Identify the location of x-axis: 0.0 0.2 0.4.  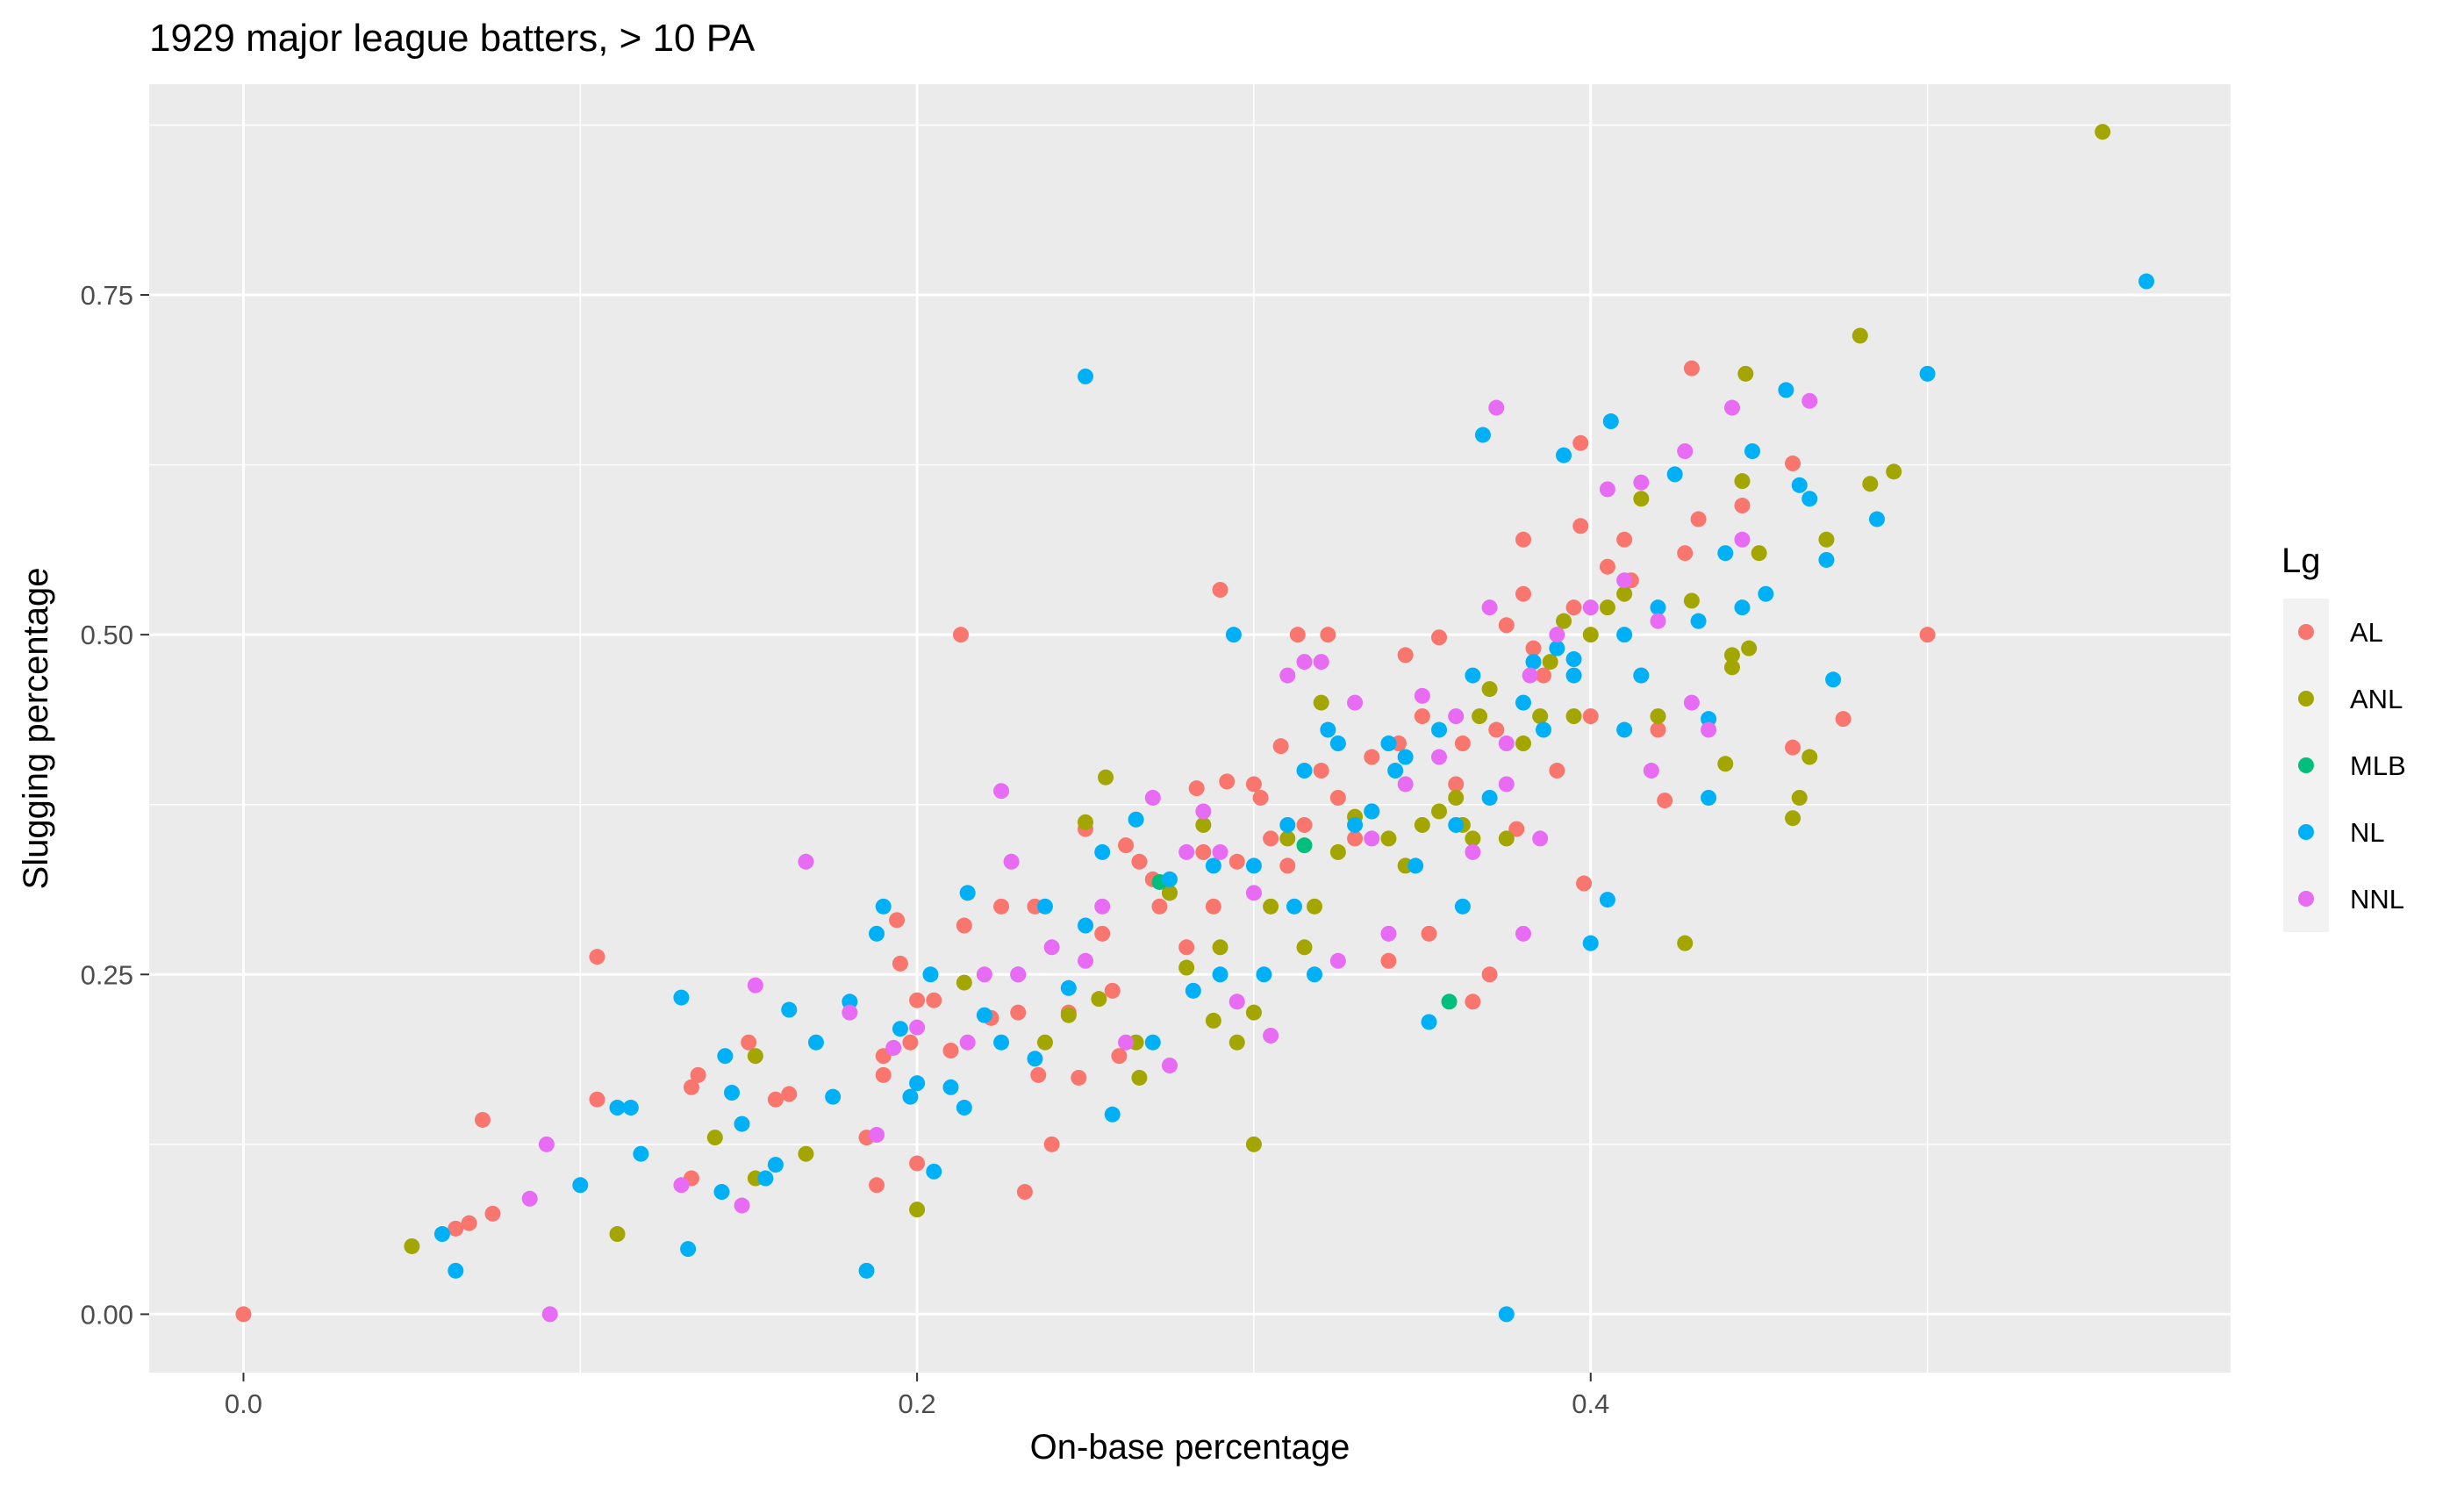
(917, 1396).